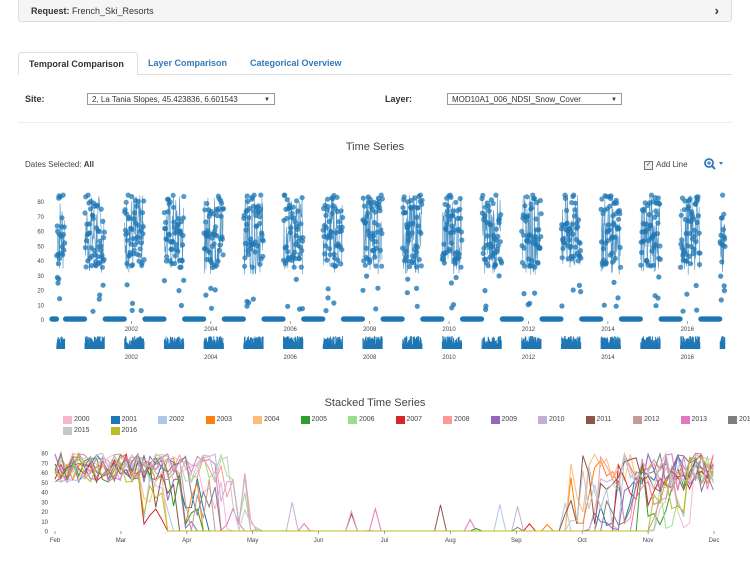 This screenshot has height=585, width=750. What do you see at coordinates (367, 419) in the screenshot?
I see `legend-label: 2006` at bounding box center [367, 419].